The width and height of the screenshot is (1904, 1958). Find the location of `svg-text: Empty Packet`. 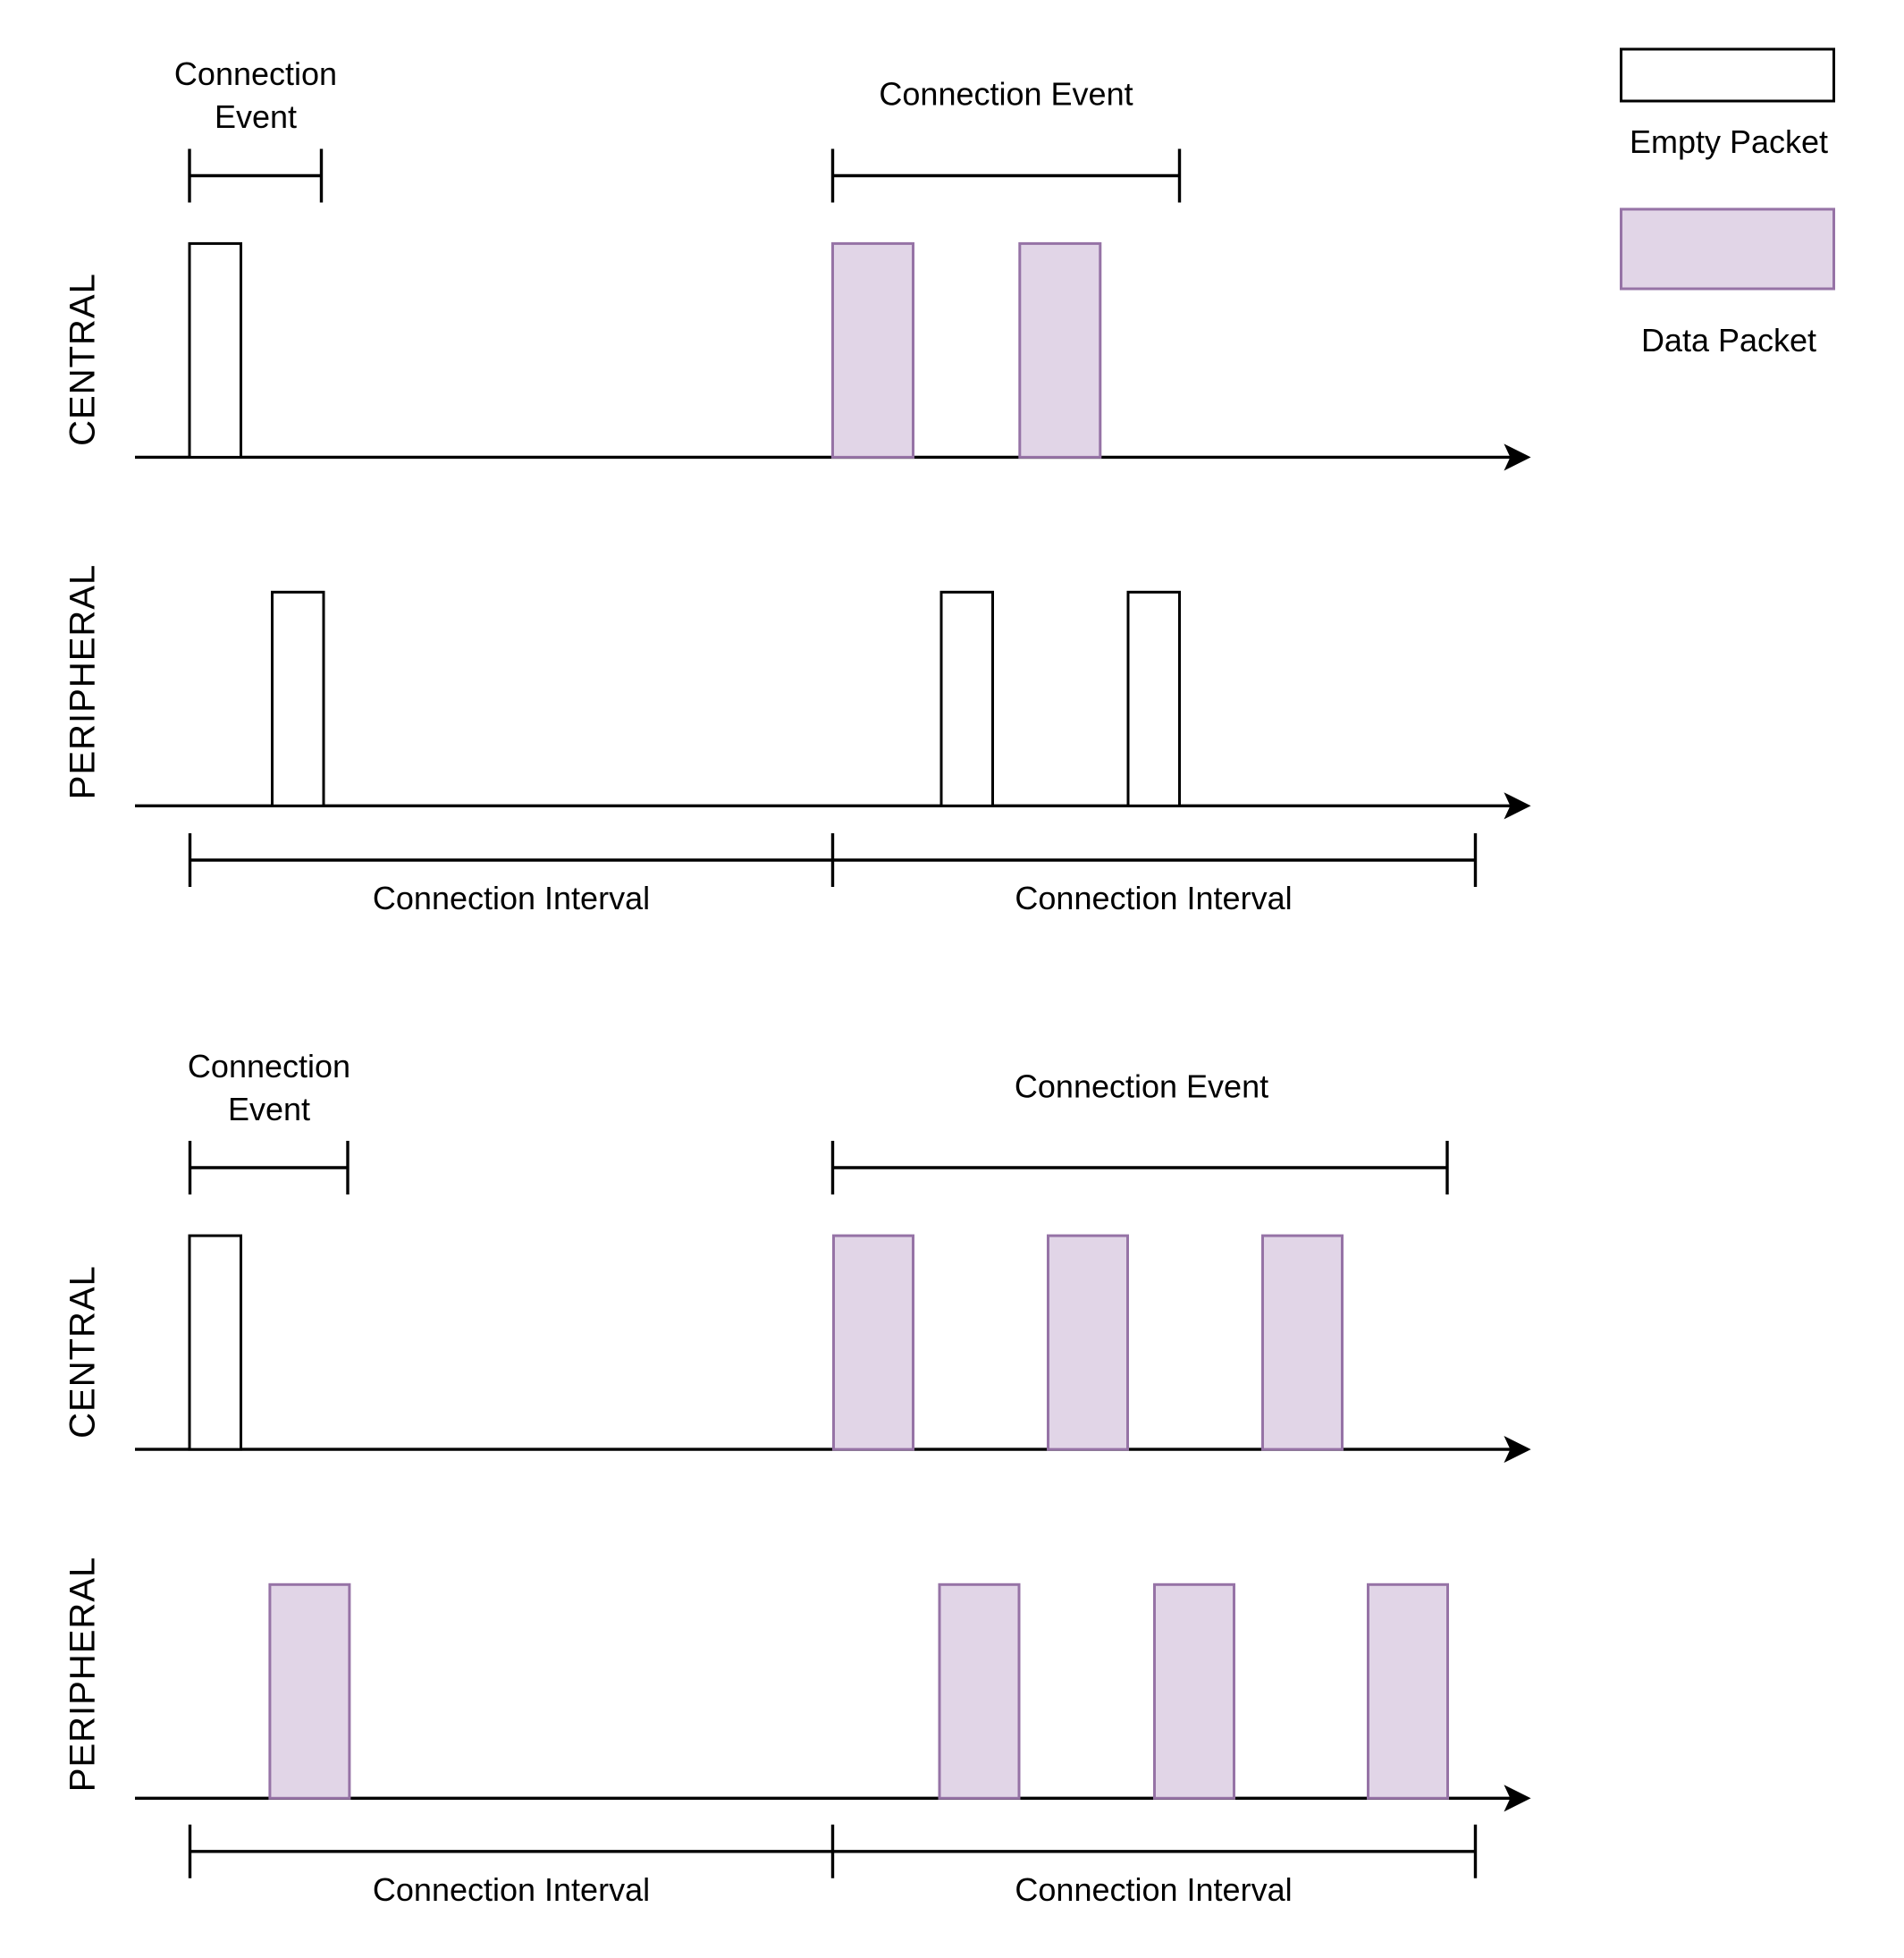

svg-text: Empty Packet is located at coordinates (1729, 141).